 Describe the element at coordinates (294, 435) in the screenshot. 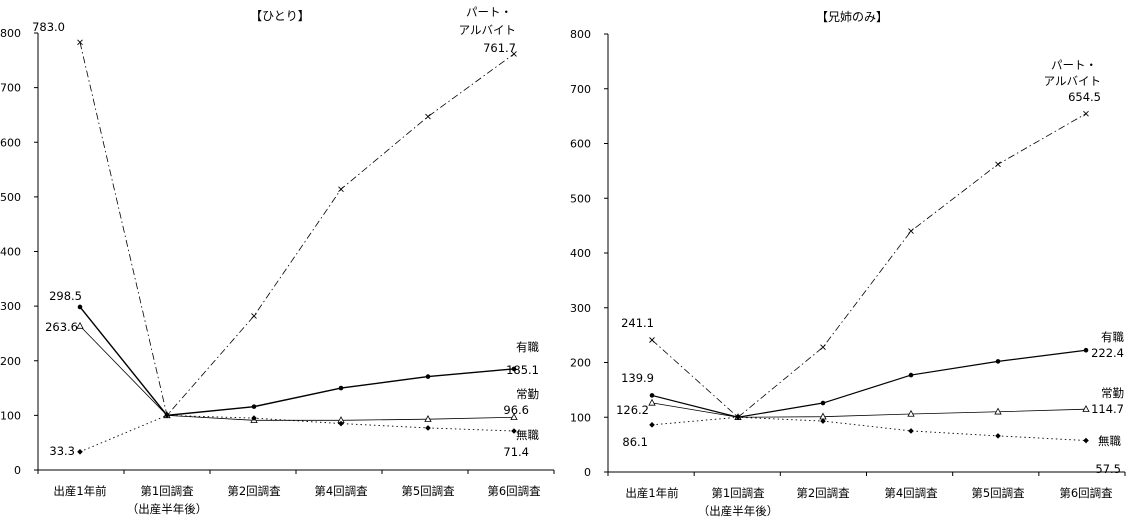

I see `series-3: 33.3 71.4 無職` at that location.